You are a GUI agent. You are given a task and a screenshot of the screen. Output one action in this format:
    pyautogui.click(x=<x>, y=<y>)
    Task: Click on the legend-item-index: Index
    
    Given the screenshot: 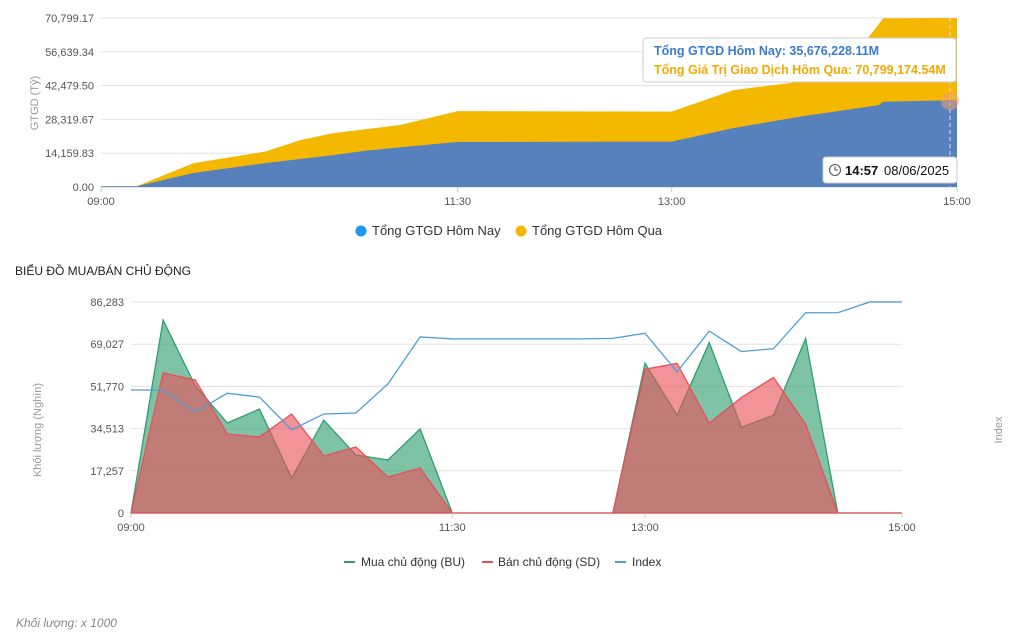 What is the action you would take?
    pyautogui.click(x=638, y=562)
    